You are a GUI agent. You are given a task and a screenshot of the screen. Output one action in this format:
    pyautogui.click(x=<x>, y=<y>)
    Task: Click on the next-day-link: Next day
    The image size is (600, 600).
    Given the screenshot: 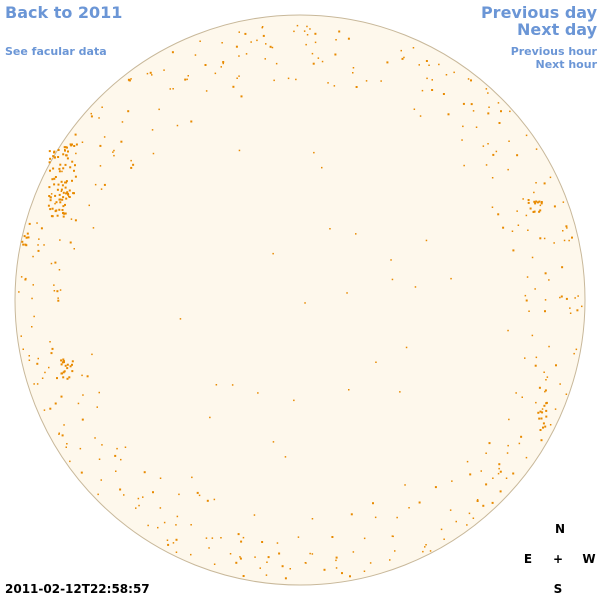 What is the action you would take?
    pyautogui.click(x=557, y=29)
    